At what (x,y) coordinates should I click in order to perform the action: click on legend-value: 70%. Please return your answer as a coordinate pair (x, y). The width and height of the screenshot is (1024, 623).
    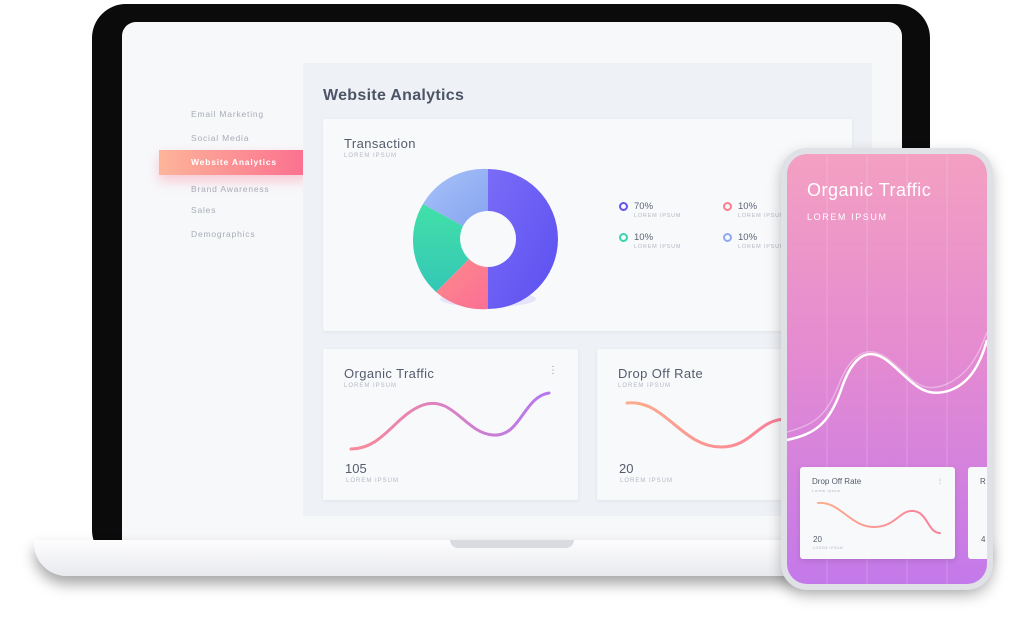
    Looking at the image, I should click on (644, 206).